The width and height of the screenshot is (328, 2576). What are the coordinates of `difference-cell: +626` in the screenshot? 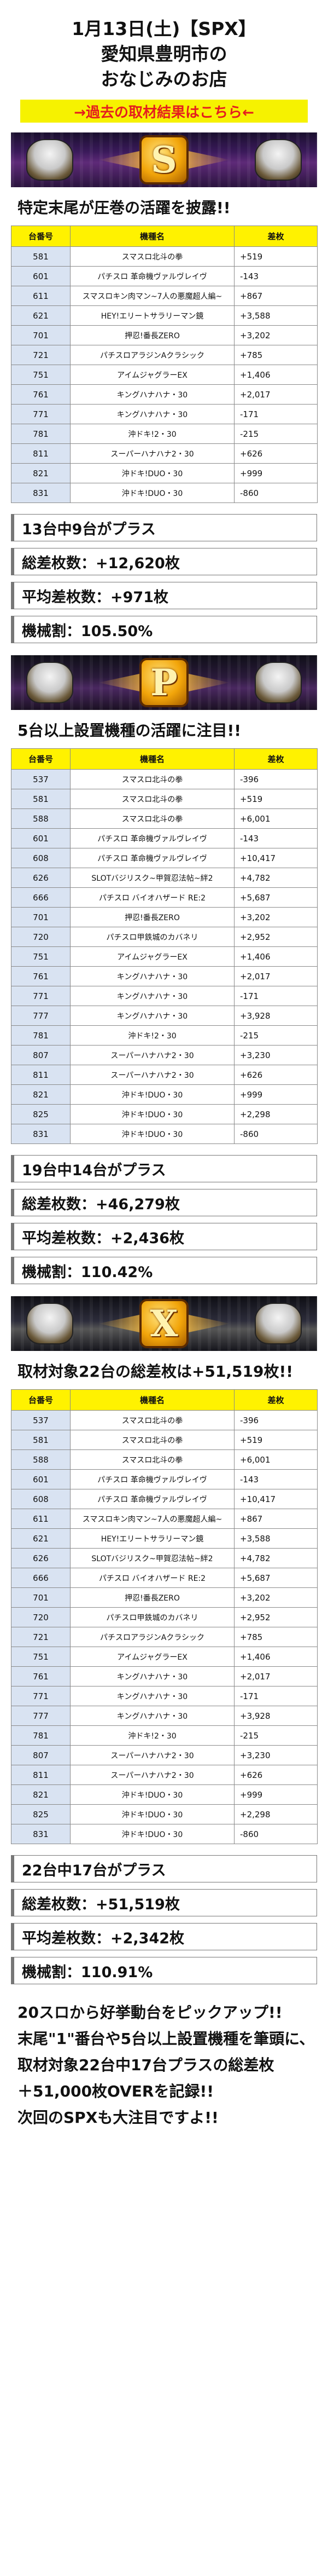 It's located at (276, 1775).